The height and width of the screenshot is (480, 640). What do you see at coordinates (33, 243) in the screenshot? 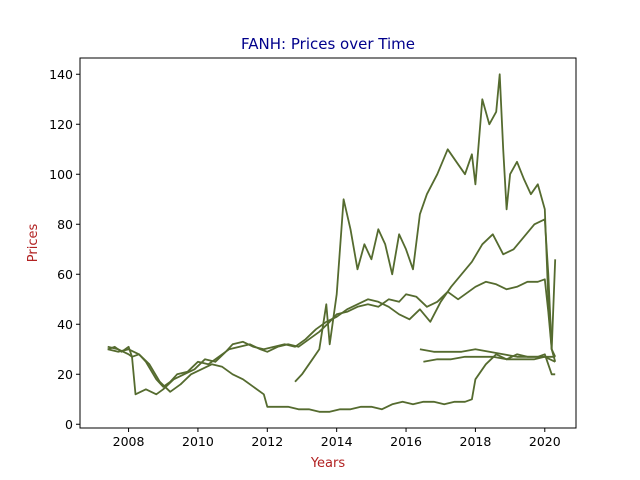
I see `y-axis-label: Prices` at bounding box center [33, 243].